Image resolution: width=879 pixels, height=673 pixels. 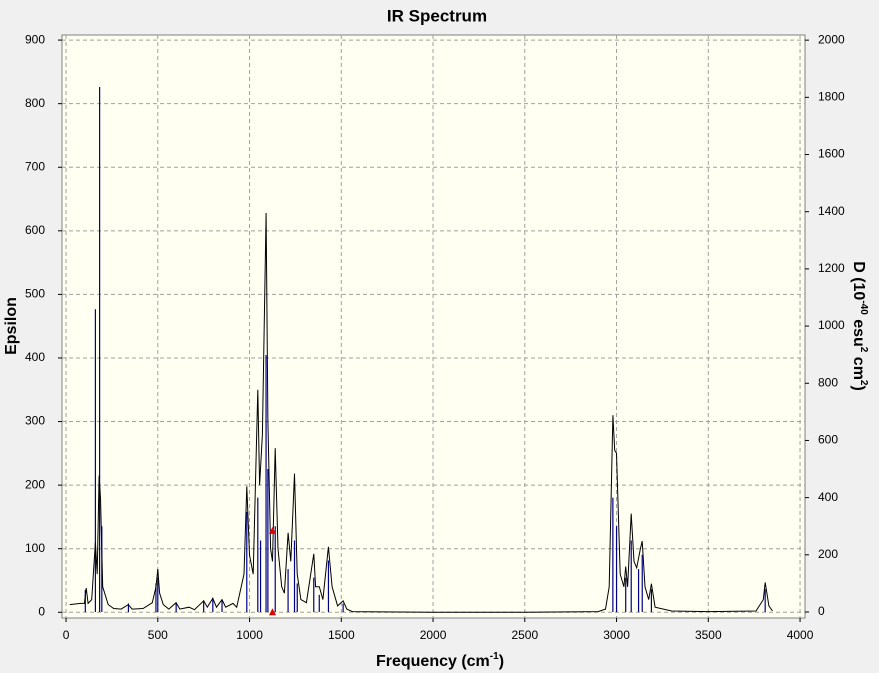 What do you see at coordinates (35, 357) in the screenshot?
I see `y-tick-label: 400` at bounding box center [35, 357].